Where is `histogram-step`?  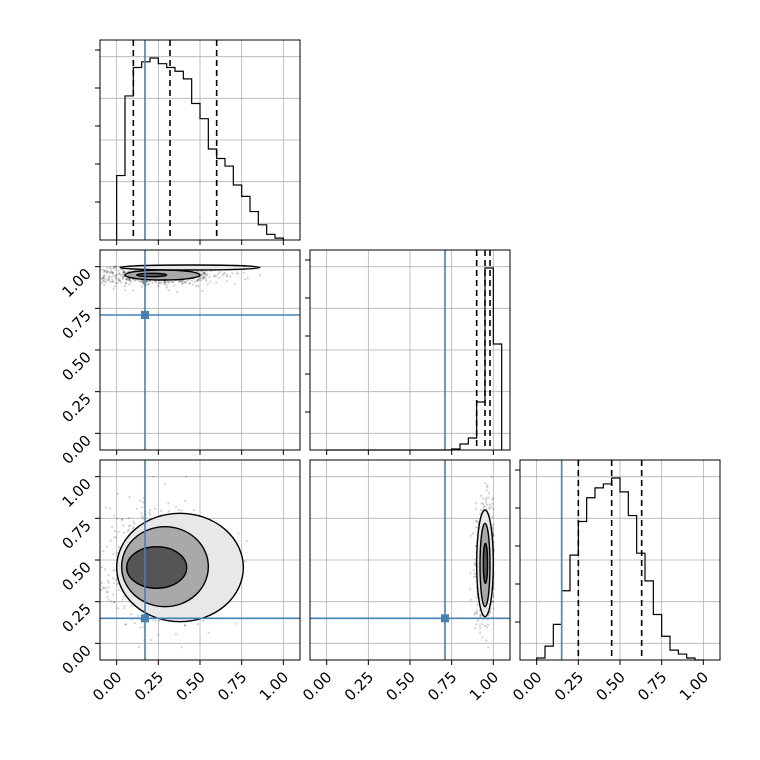 histogram-step is located at coordinates (200, 148).